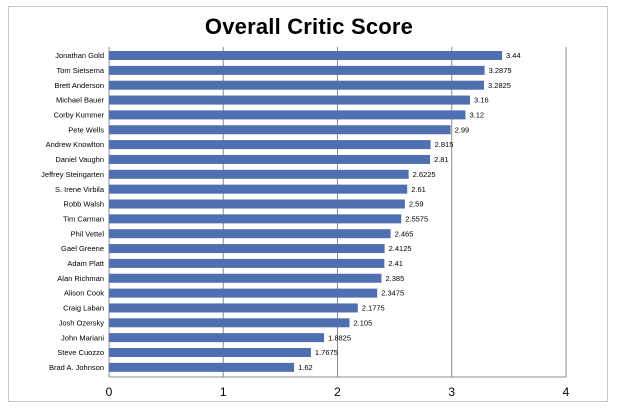 The height and width of the screenshot is (412, 618). What do you see at coordinates (80, 100) in the screenshot?
I see `category-label: Michael Bauer` at bounding box center [80, 100].